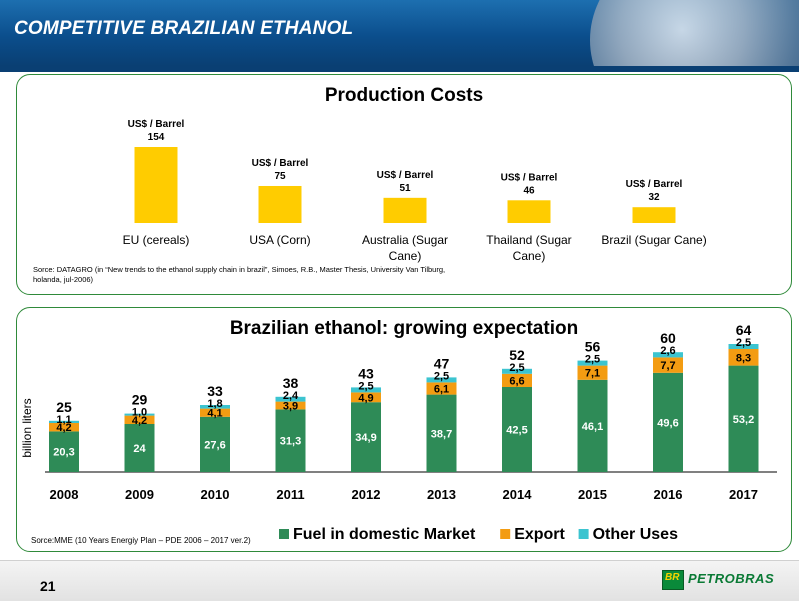 This screenshot has height=601, width=799. Describe the element at coordinates (539, 534) in the screenshot. I see `legend-label: Export` at that location.